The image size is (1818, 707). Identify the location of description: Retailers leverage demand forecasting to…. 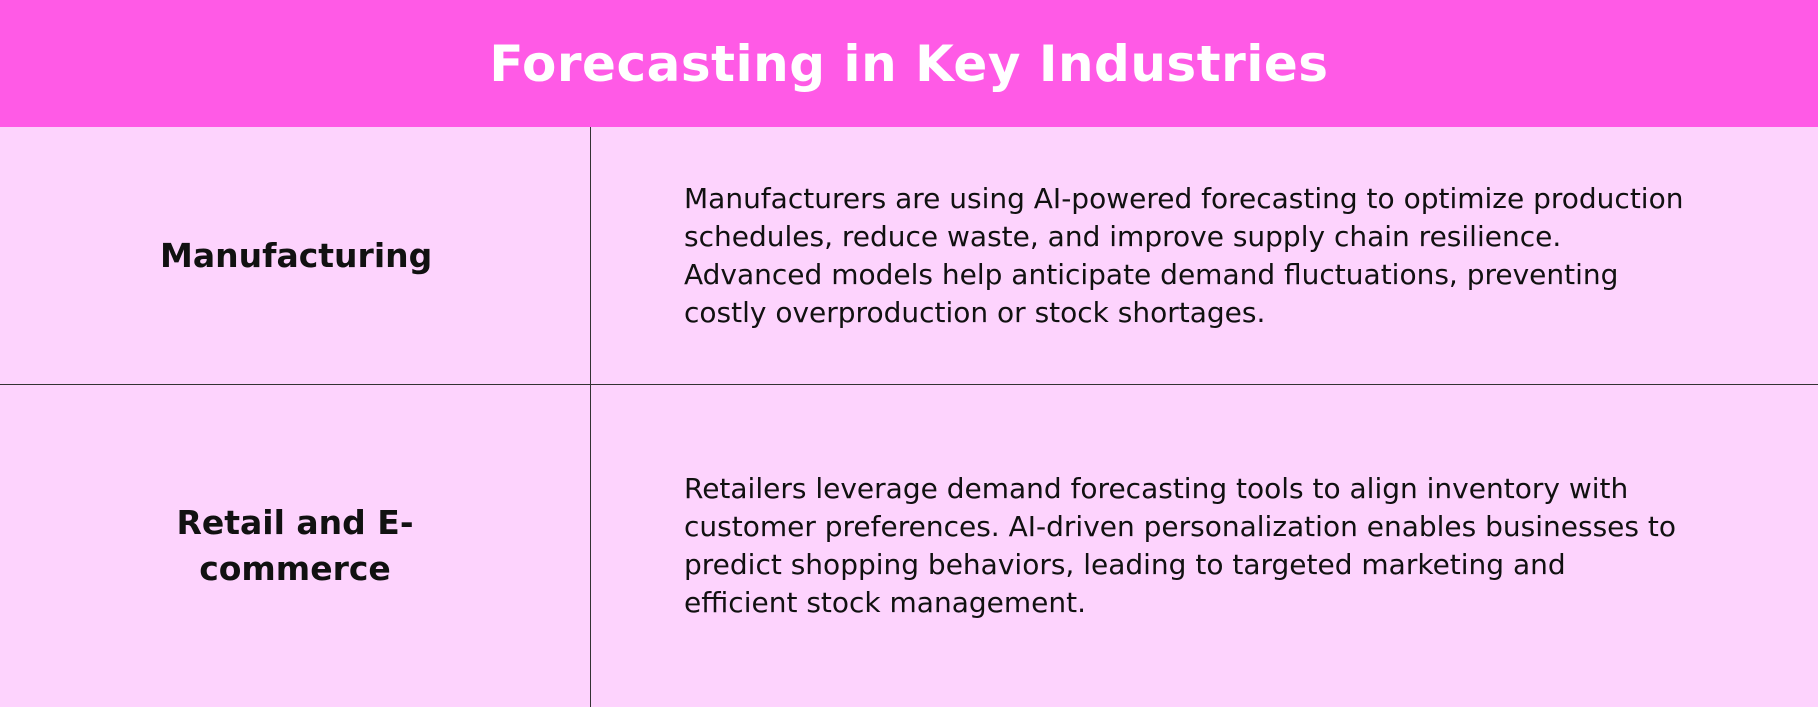
(1180, 545).